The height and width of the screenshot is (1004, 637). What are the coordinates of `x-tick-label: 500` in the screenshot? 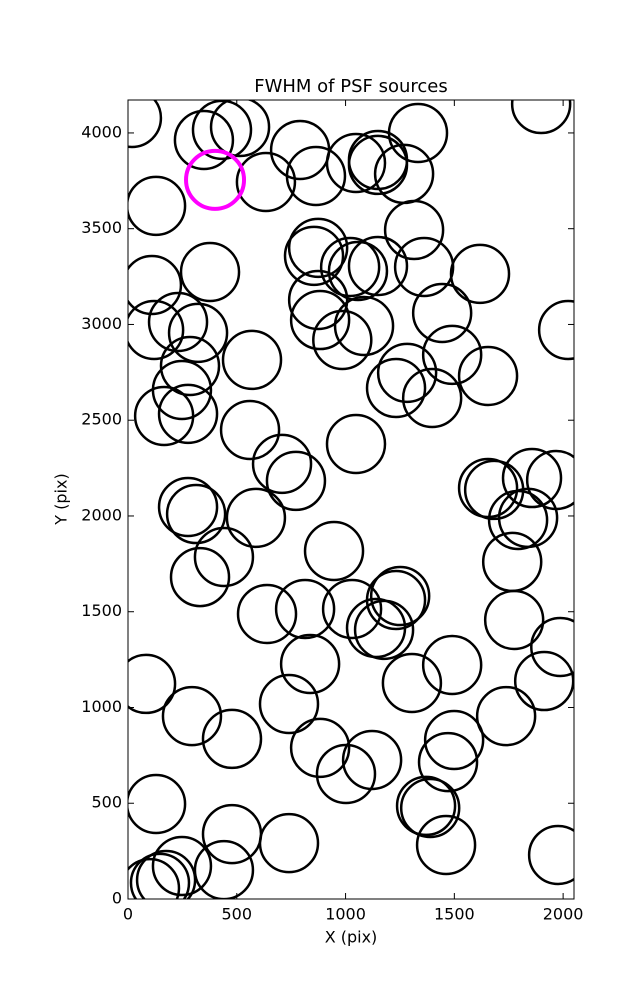 It's located at (237, 914).